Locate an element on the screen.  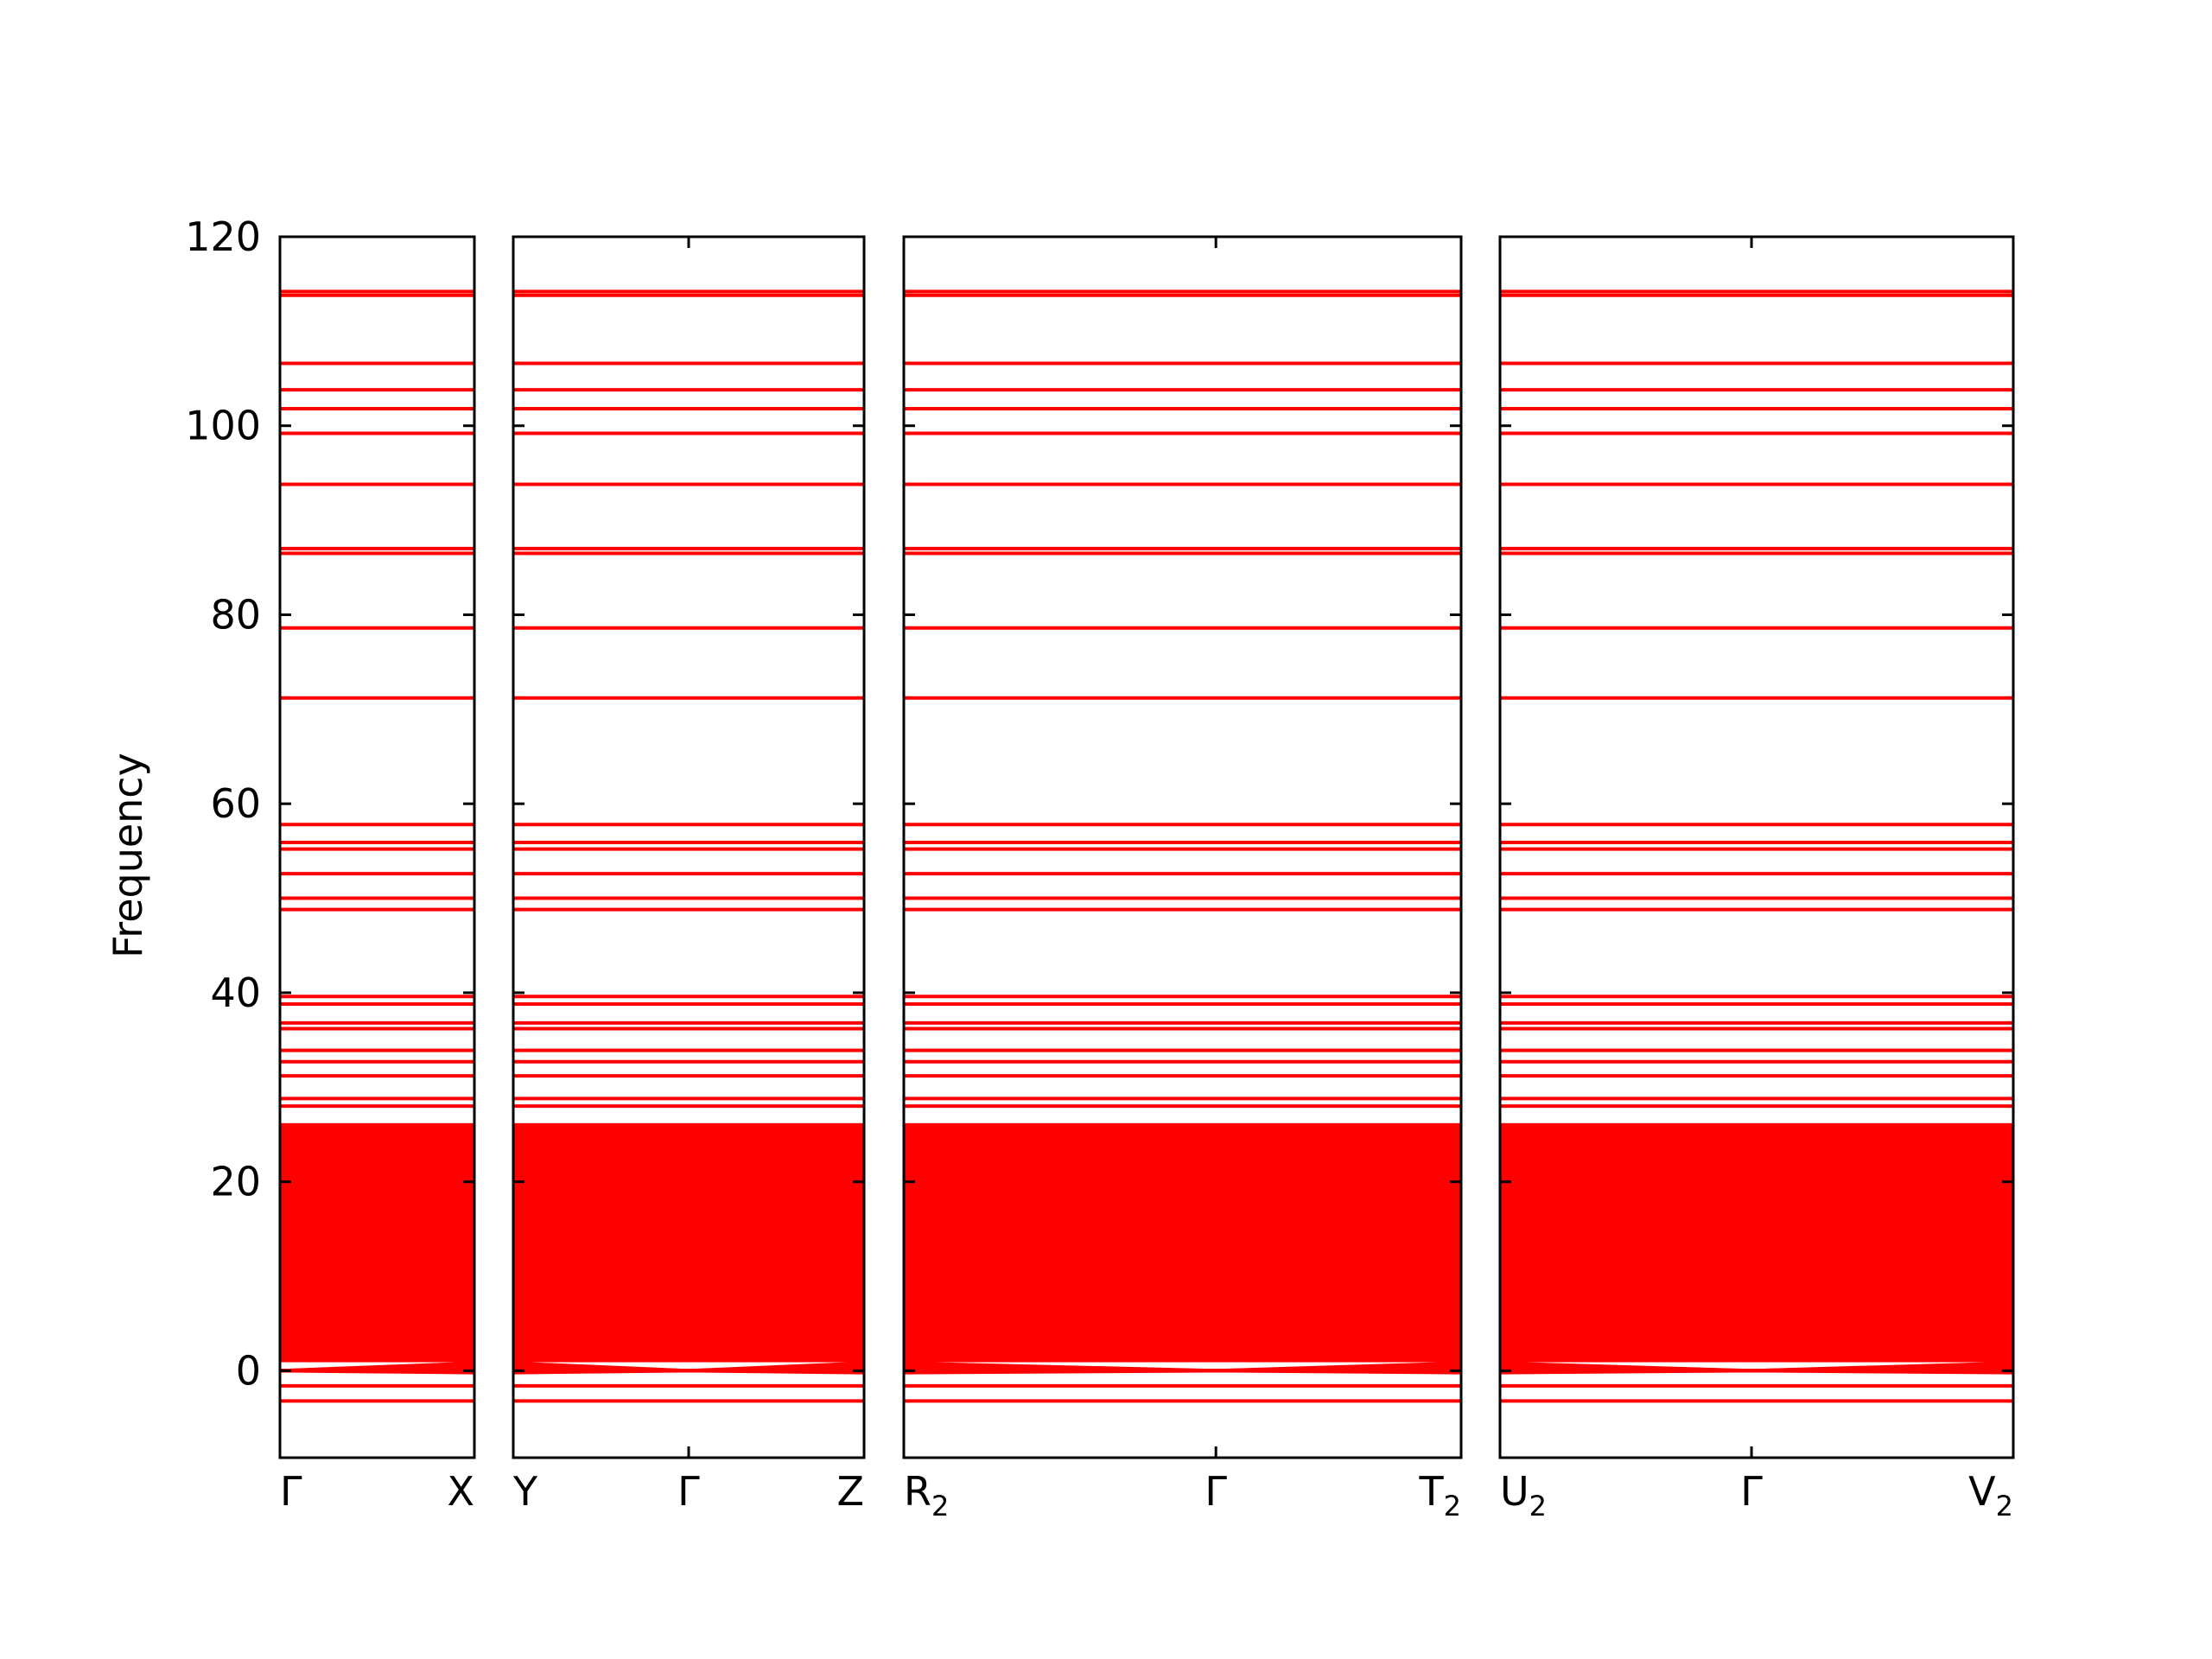
x-tick-label: U2 is located at coordinates (1523, 1495).